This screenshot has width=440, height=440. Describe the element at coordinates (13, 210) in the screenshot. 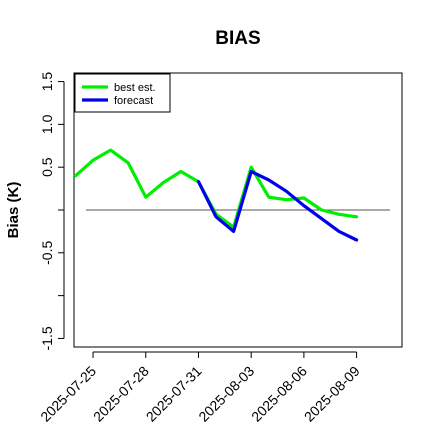

I see `y-axis-label: Bias (K)` at that location.